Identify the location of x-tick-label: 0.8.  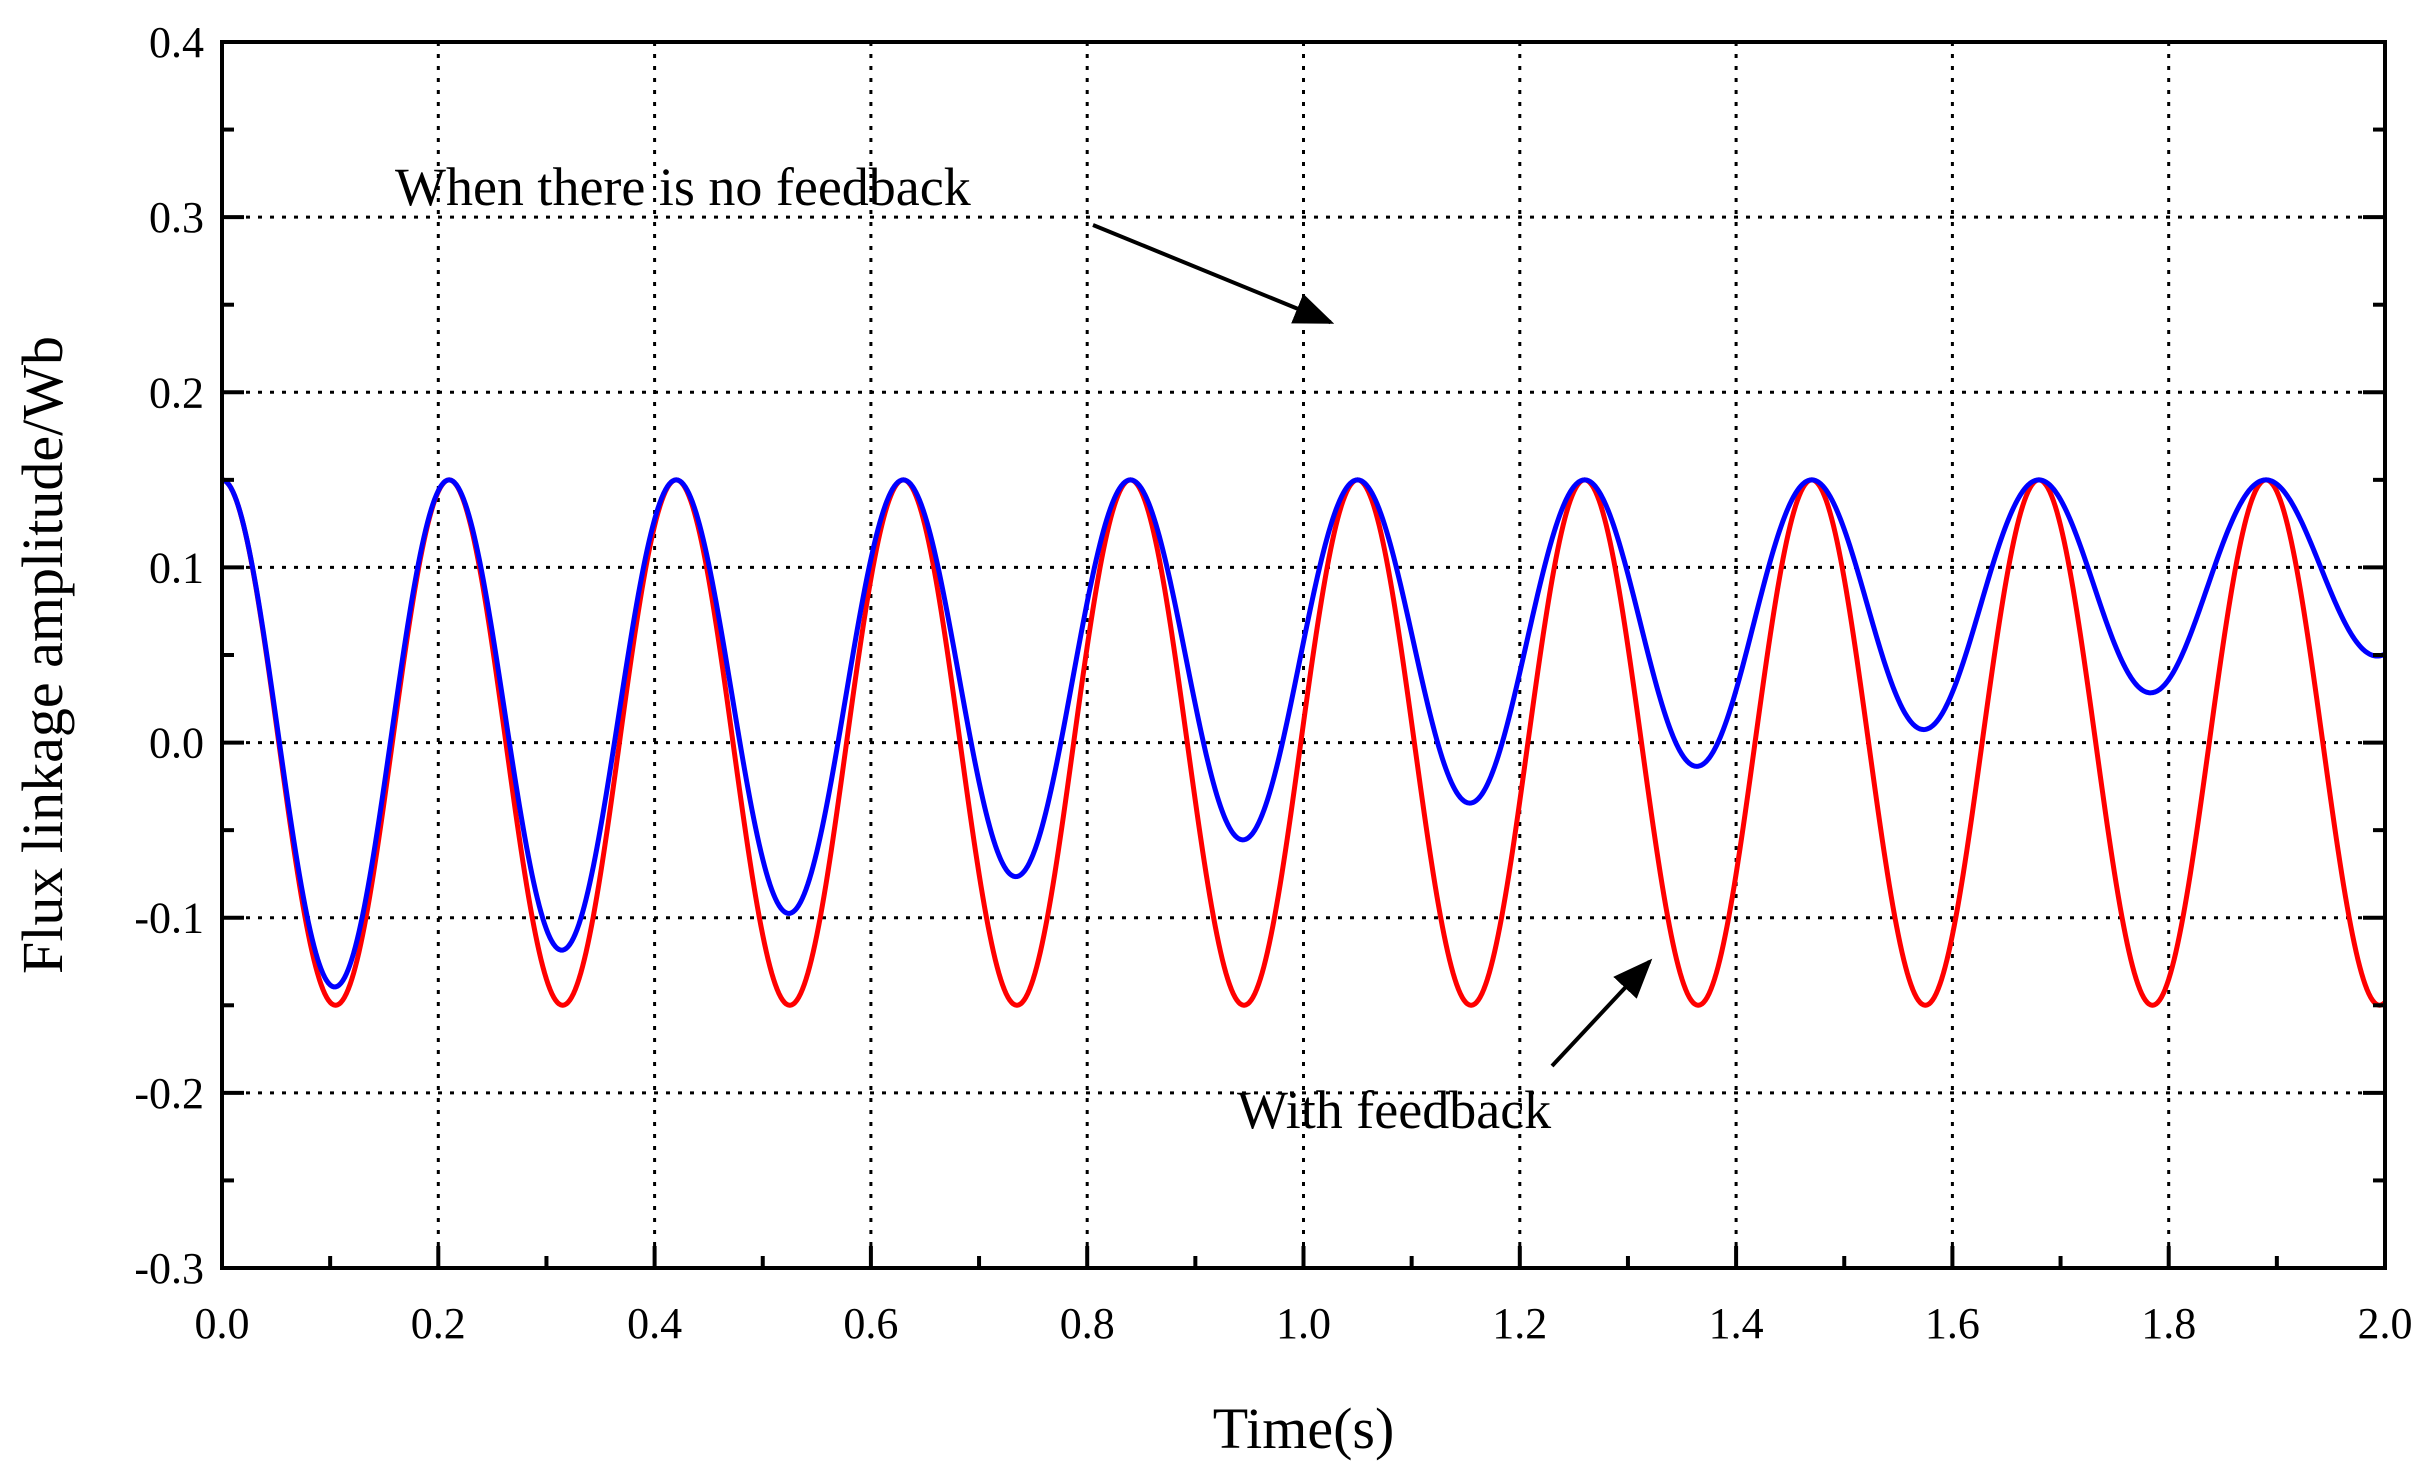
(1087, 1323).